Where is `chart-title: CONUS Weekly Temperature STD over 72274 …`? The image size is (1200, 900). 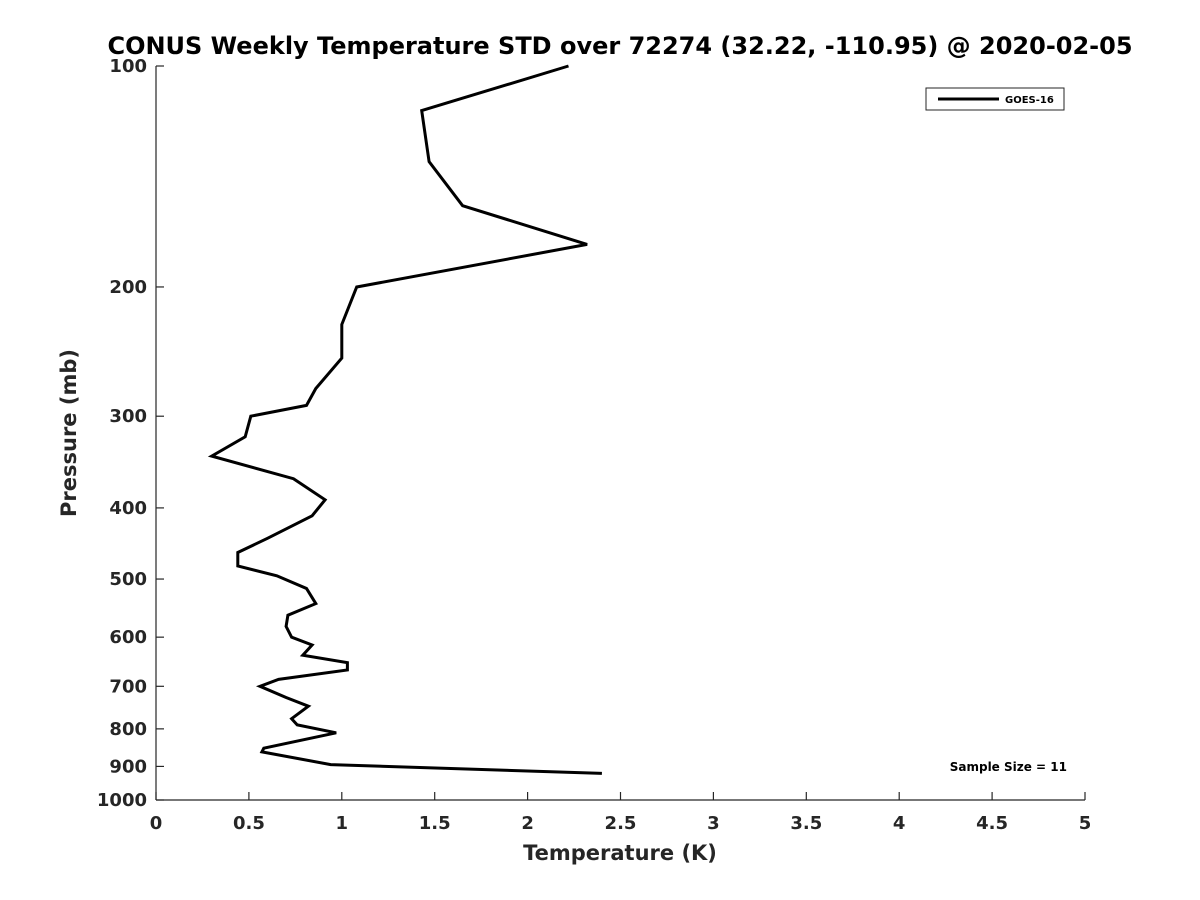
chart-title: CONUS Weekly Temperature STD over 72274 … is located at coordinates (619, 46).